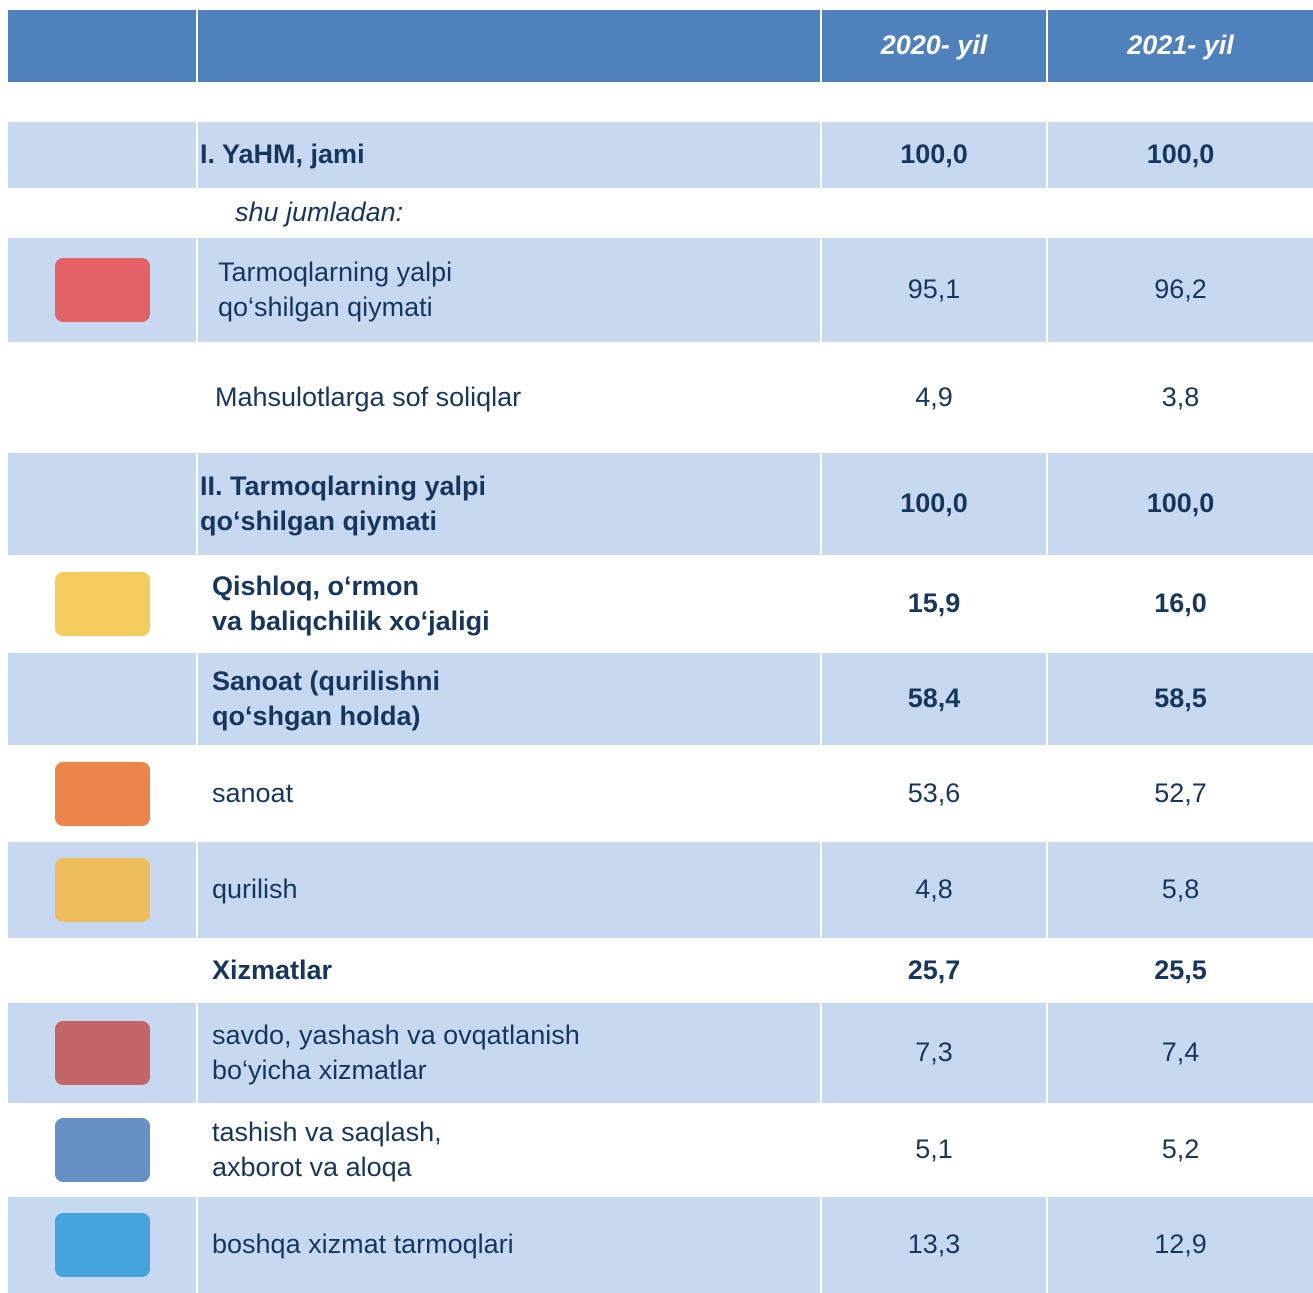 Image resolution: width=1313 pixels, height=1293 pixels. Describe the element at coordinates (327, 1149) in the screenshot. I see `row-label: tashish va saqlash, axborot va aloqa` at that location.